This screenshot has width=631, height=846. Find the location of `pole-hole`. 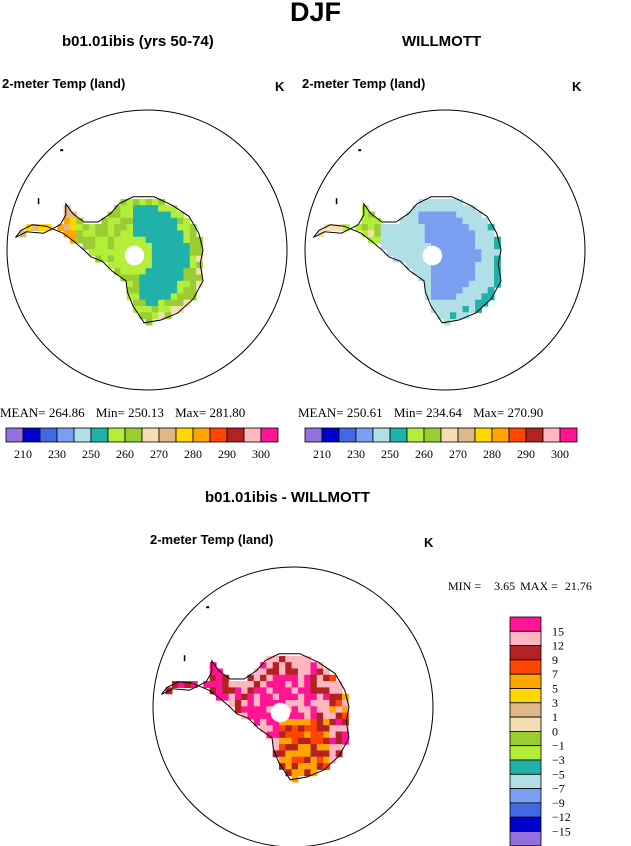

pole-hole is located at coordinates (432, 255).